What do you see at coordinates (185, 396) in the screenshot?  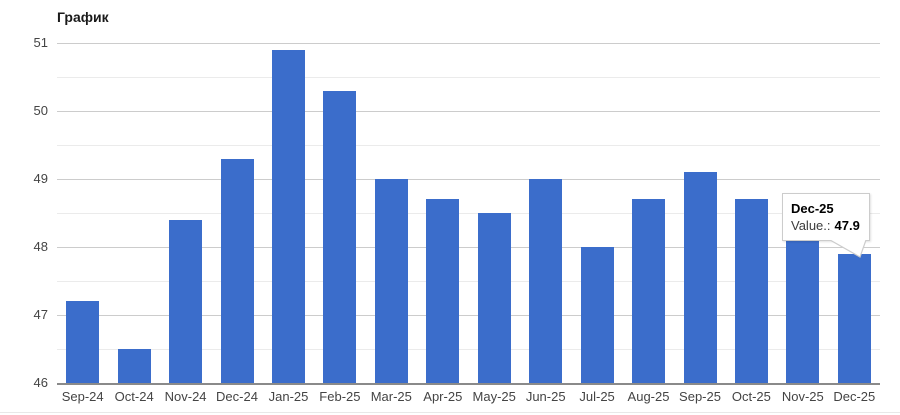 I see `x-axis-tick-label: Nov-24` at bounding box center [185, 396].